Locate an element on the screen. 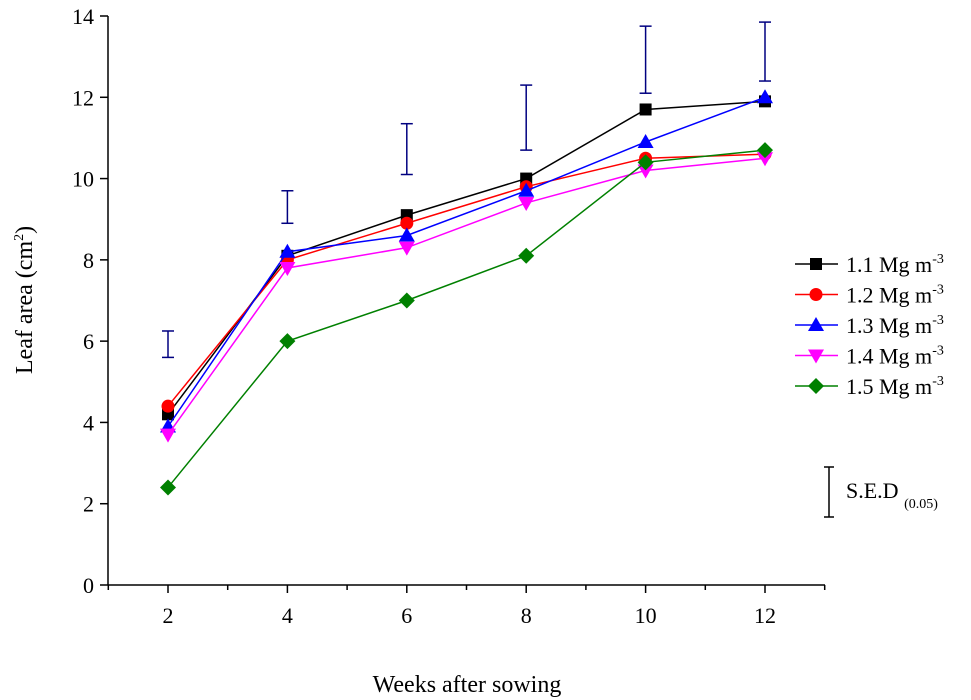 This screenshot has height=700, width=971. x-tick-label: 10 is located at coordinates (646, 615).